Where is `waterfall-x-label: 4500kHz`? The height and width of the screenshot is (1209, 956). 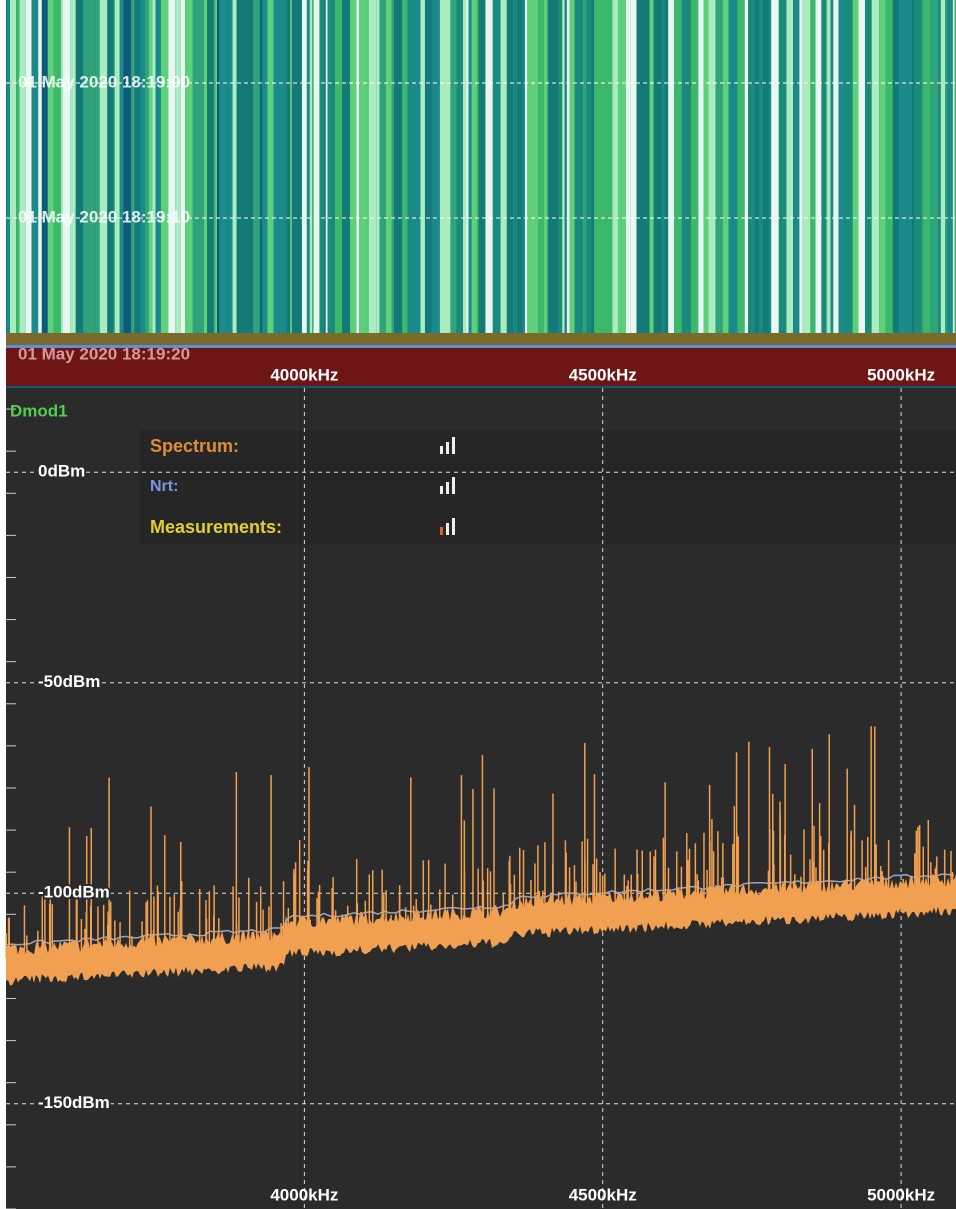
waterfall-x-label: 4500kHz is located at coordinates (603, 374).